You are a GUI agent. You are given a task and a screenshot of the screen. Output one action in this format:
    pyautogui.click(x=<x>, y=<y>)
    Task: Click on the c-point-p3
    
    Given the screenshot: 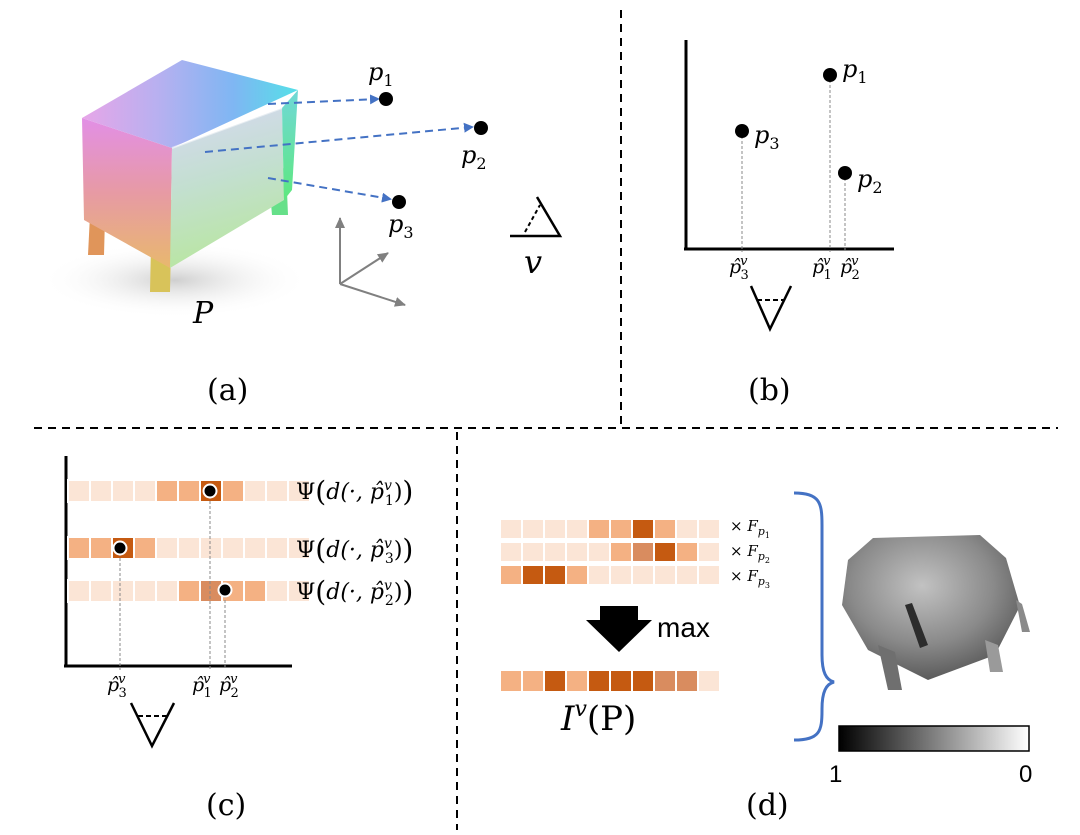 What is the action you would take?
    pyautogui.click(x=120, y=548)
    